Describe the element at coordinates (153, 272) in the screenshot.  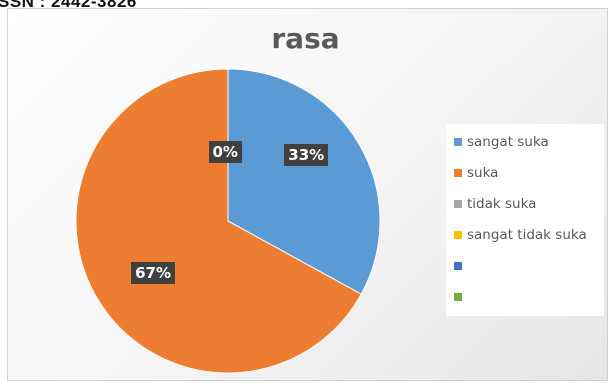
I see `data-label-2: 67%` at that location.